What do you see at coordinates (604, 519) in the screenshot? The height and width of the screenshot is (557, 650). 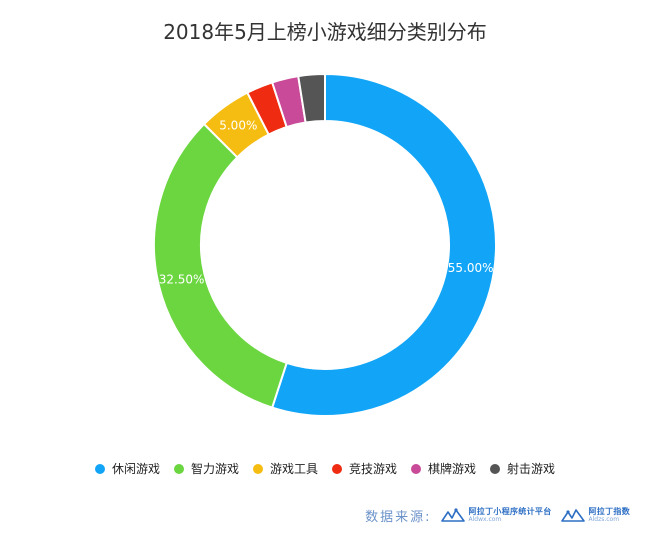 I see `brand-aldzs-domain: Aldzs.com` at bounding box center [604, 519].